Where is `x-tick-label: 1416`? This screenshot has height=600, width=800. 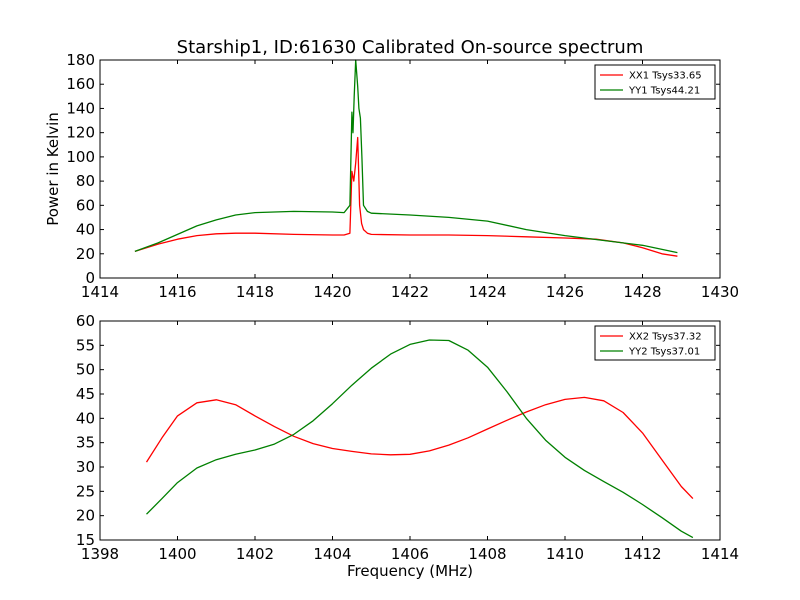 x-tick-label: 1416 is located at coordinates (177, 292).